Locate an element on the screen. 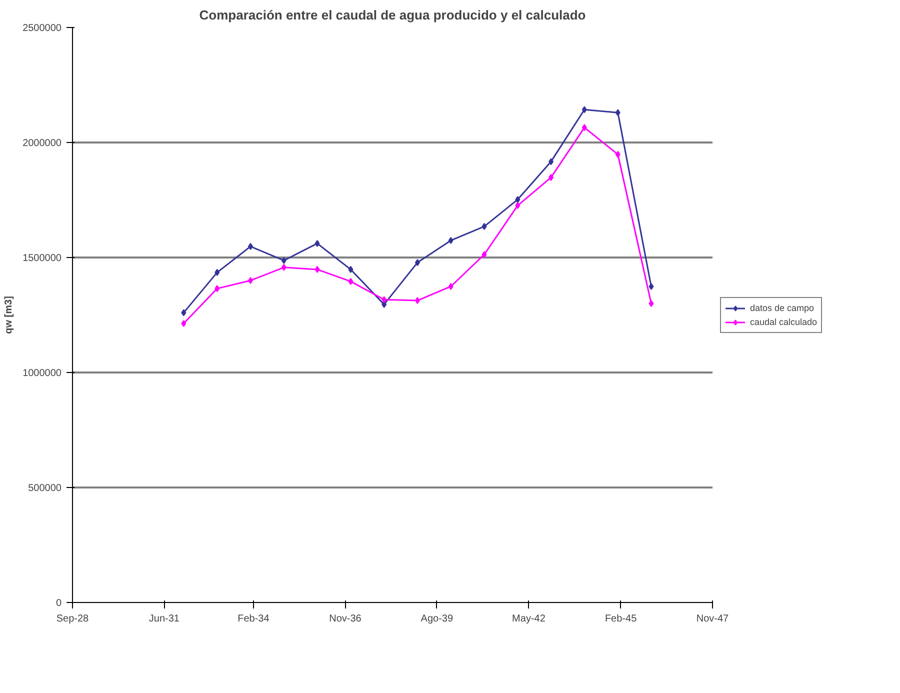 This screenshot has width=900, height=693. y-tick-label: 1500000 is located at coordinates (42, 258).